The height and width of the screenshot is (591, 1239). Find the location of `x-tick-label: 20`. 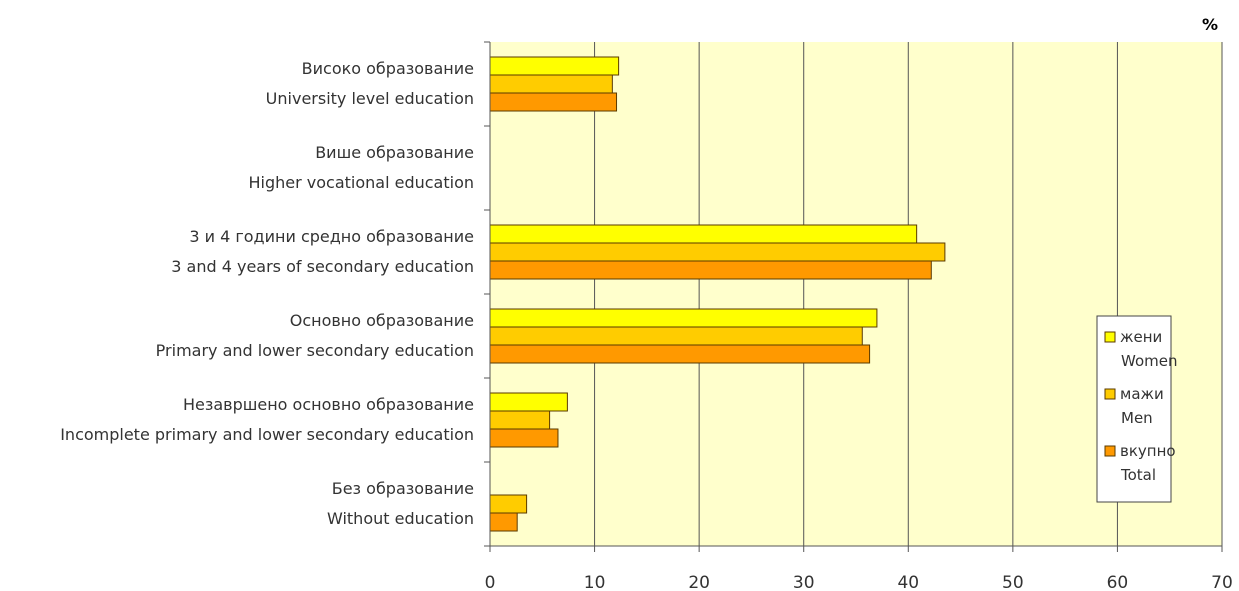

x-tick-label: 20 is located at coordinates (699, 582).